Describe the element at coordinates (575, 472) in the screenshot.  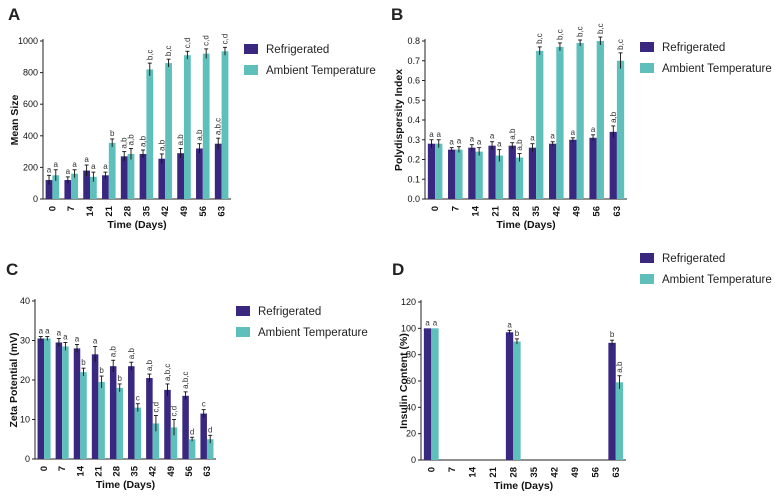
I see `x-tick-label: 49` at that location.